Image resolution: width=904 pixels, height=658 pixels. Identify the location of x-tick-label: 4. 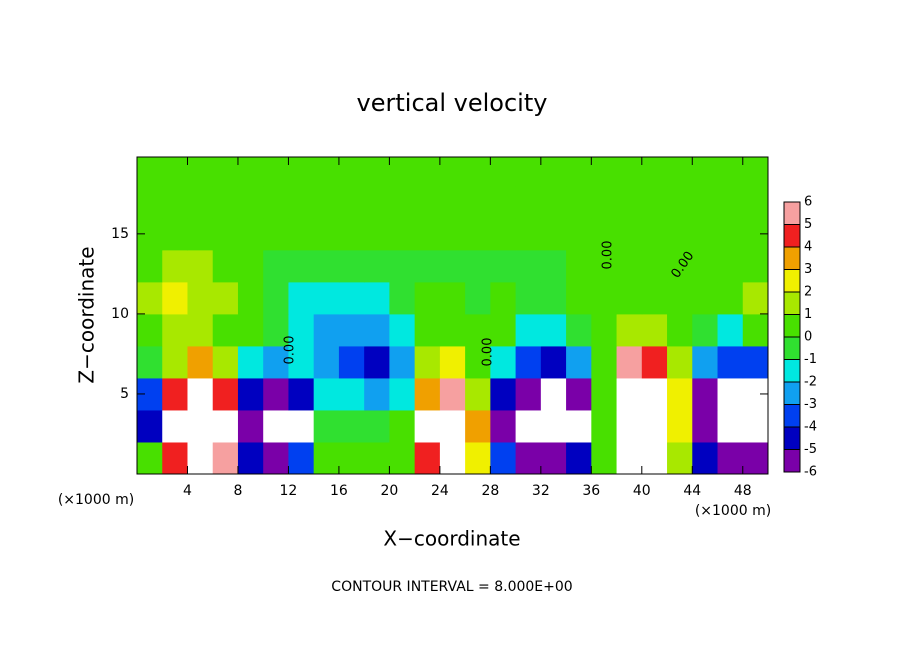
(187, 491).